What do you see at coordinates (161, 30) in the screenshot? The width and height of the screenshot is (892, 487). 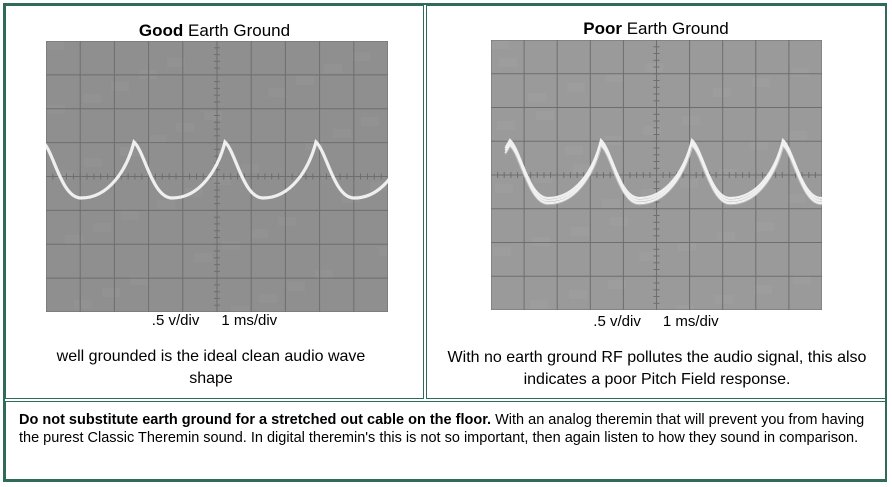 I see `title-emphasis: Good` at bounding box center [161, 30].